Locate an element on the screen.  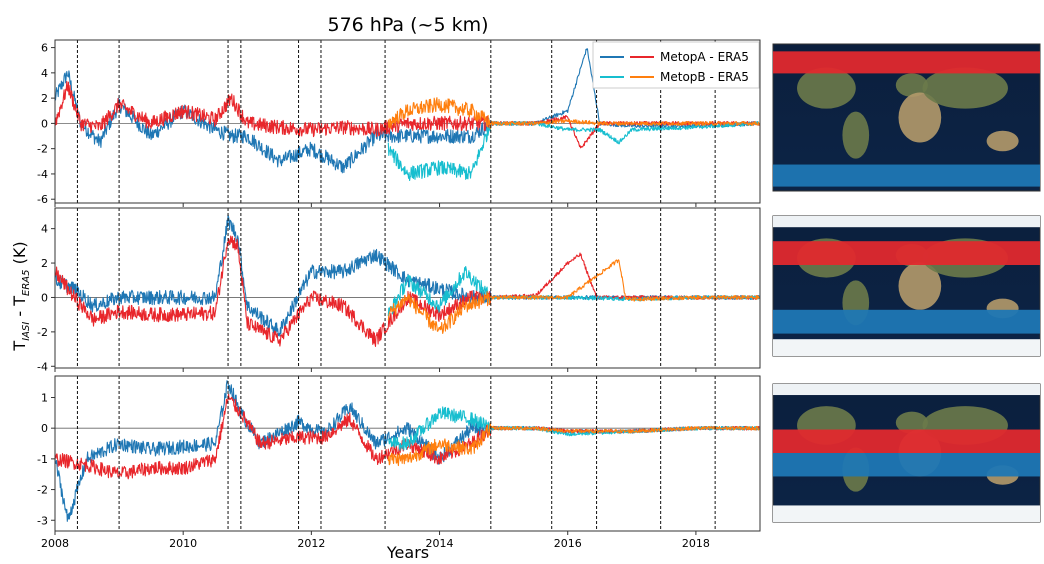
map-australia is located at coordinates (1002, 141).